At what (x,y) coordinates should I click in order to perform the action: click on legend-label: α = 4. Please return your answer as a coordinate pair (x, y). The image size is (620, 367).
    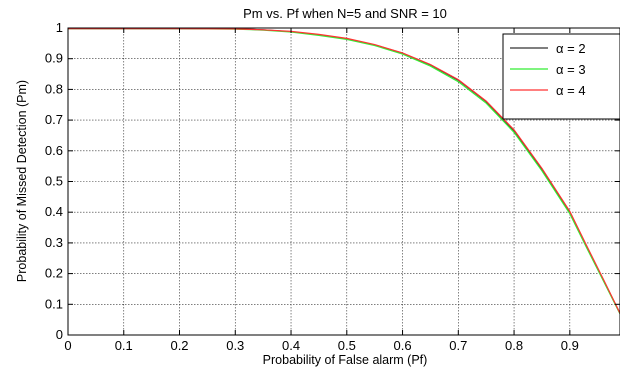
    Looking at the image, I should click on (571, 90).